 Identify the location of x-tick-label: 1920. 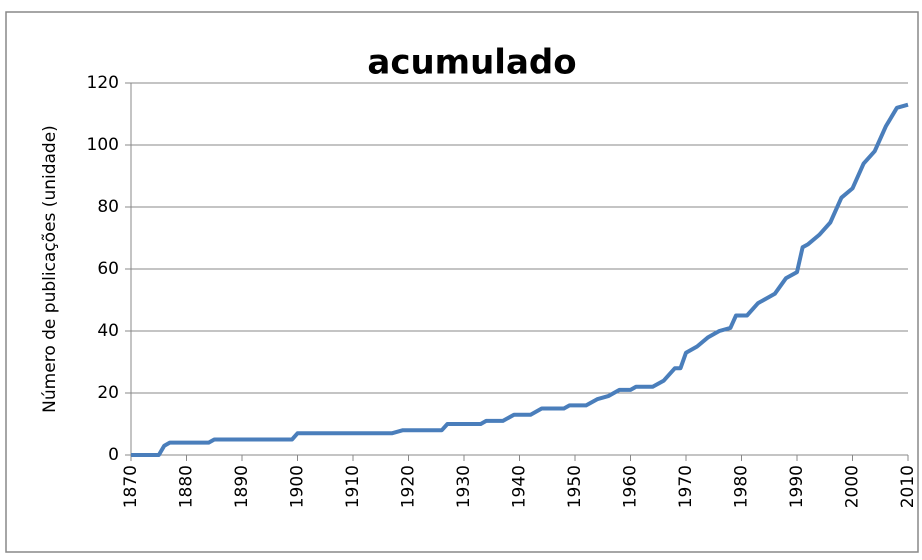
(409, 486).